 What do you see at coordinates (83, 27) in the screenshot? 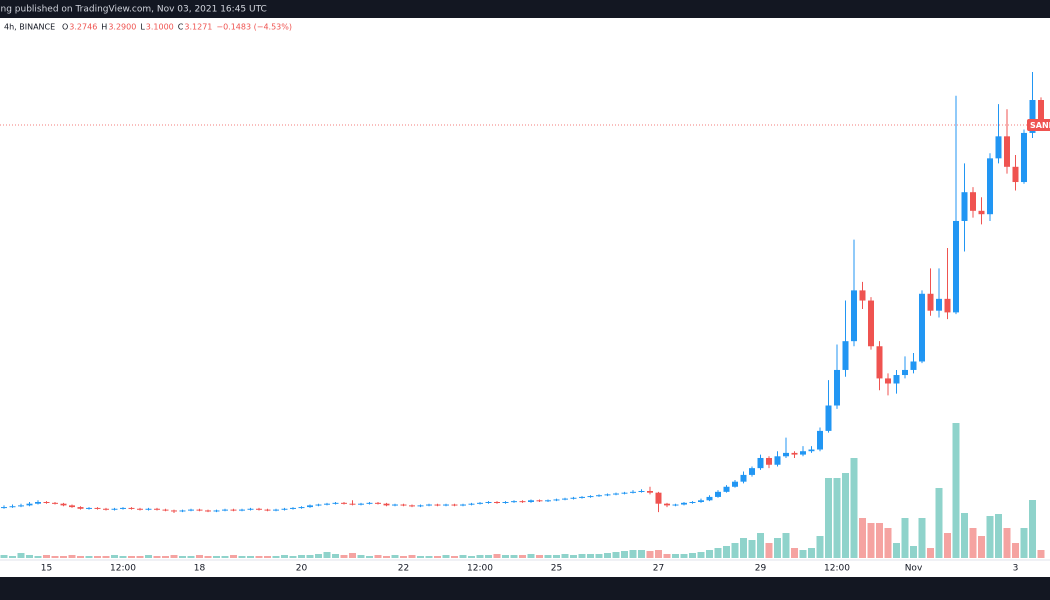
I see `legend-value: 3.2746` at bounding box center [83, 27].